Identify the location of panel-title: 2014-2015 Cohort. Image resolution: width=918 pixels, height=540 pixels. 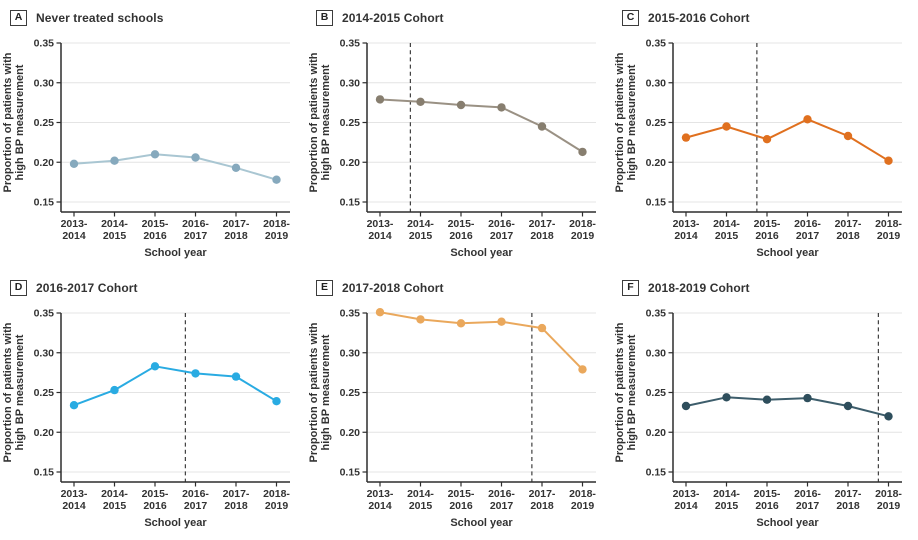
(393, 17).